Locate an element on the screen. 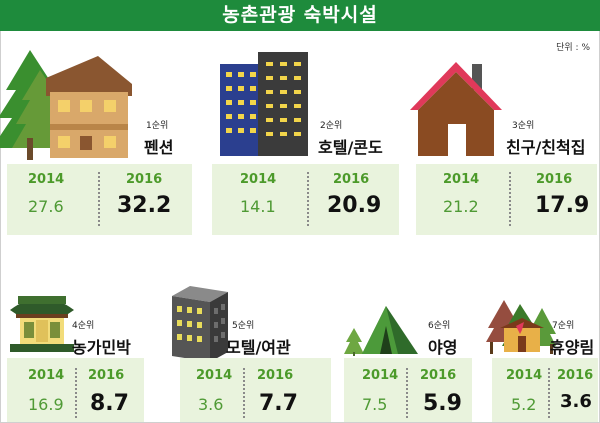  value-2014: 7.5 is located at coordinates (375, 404).